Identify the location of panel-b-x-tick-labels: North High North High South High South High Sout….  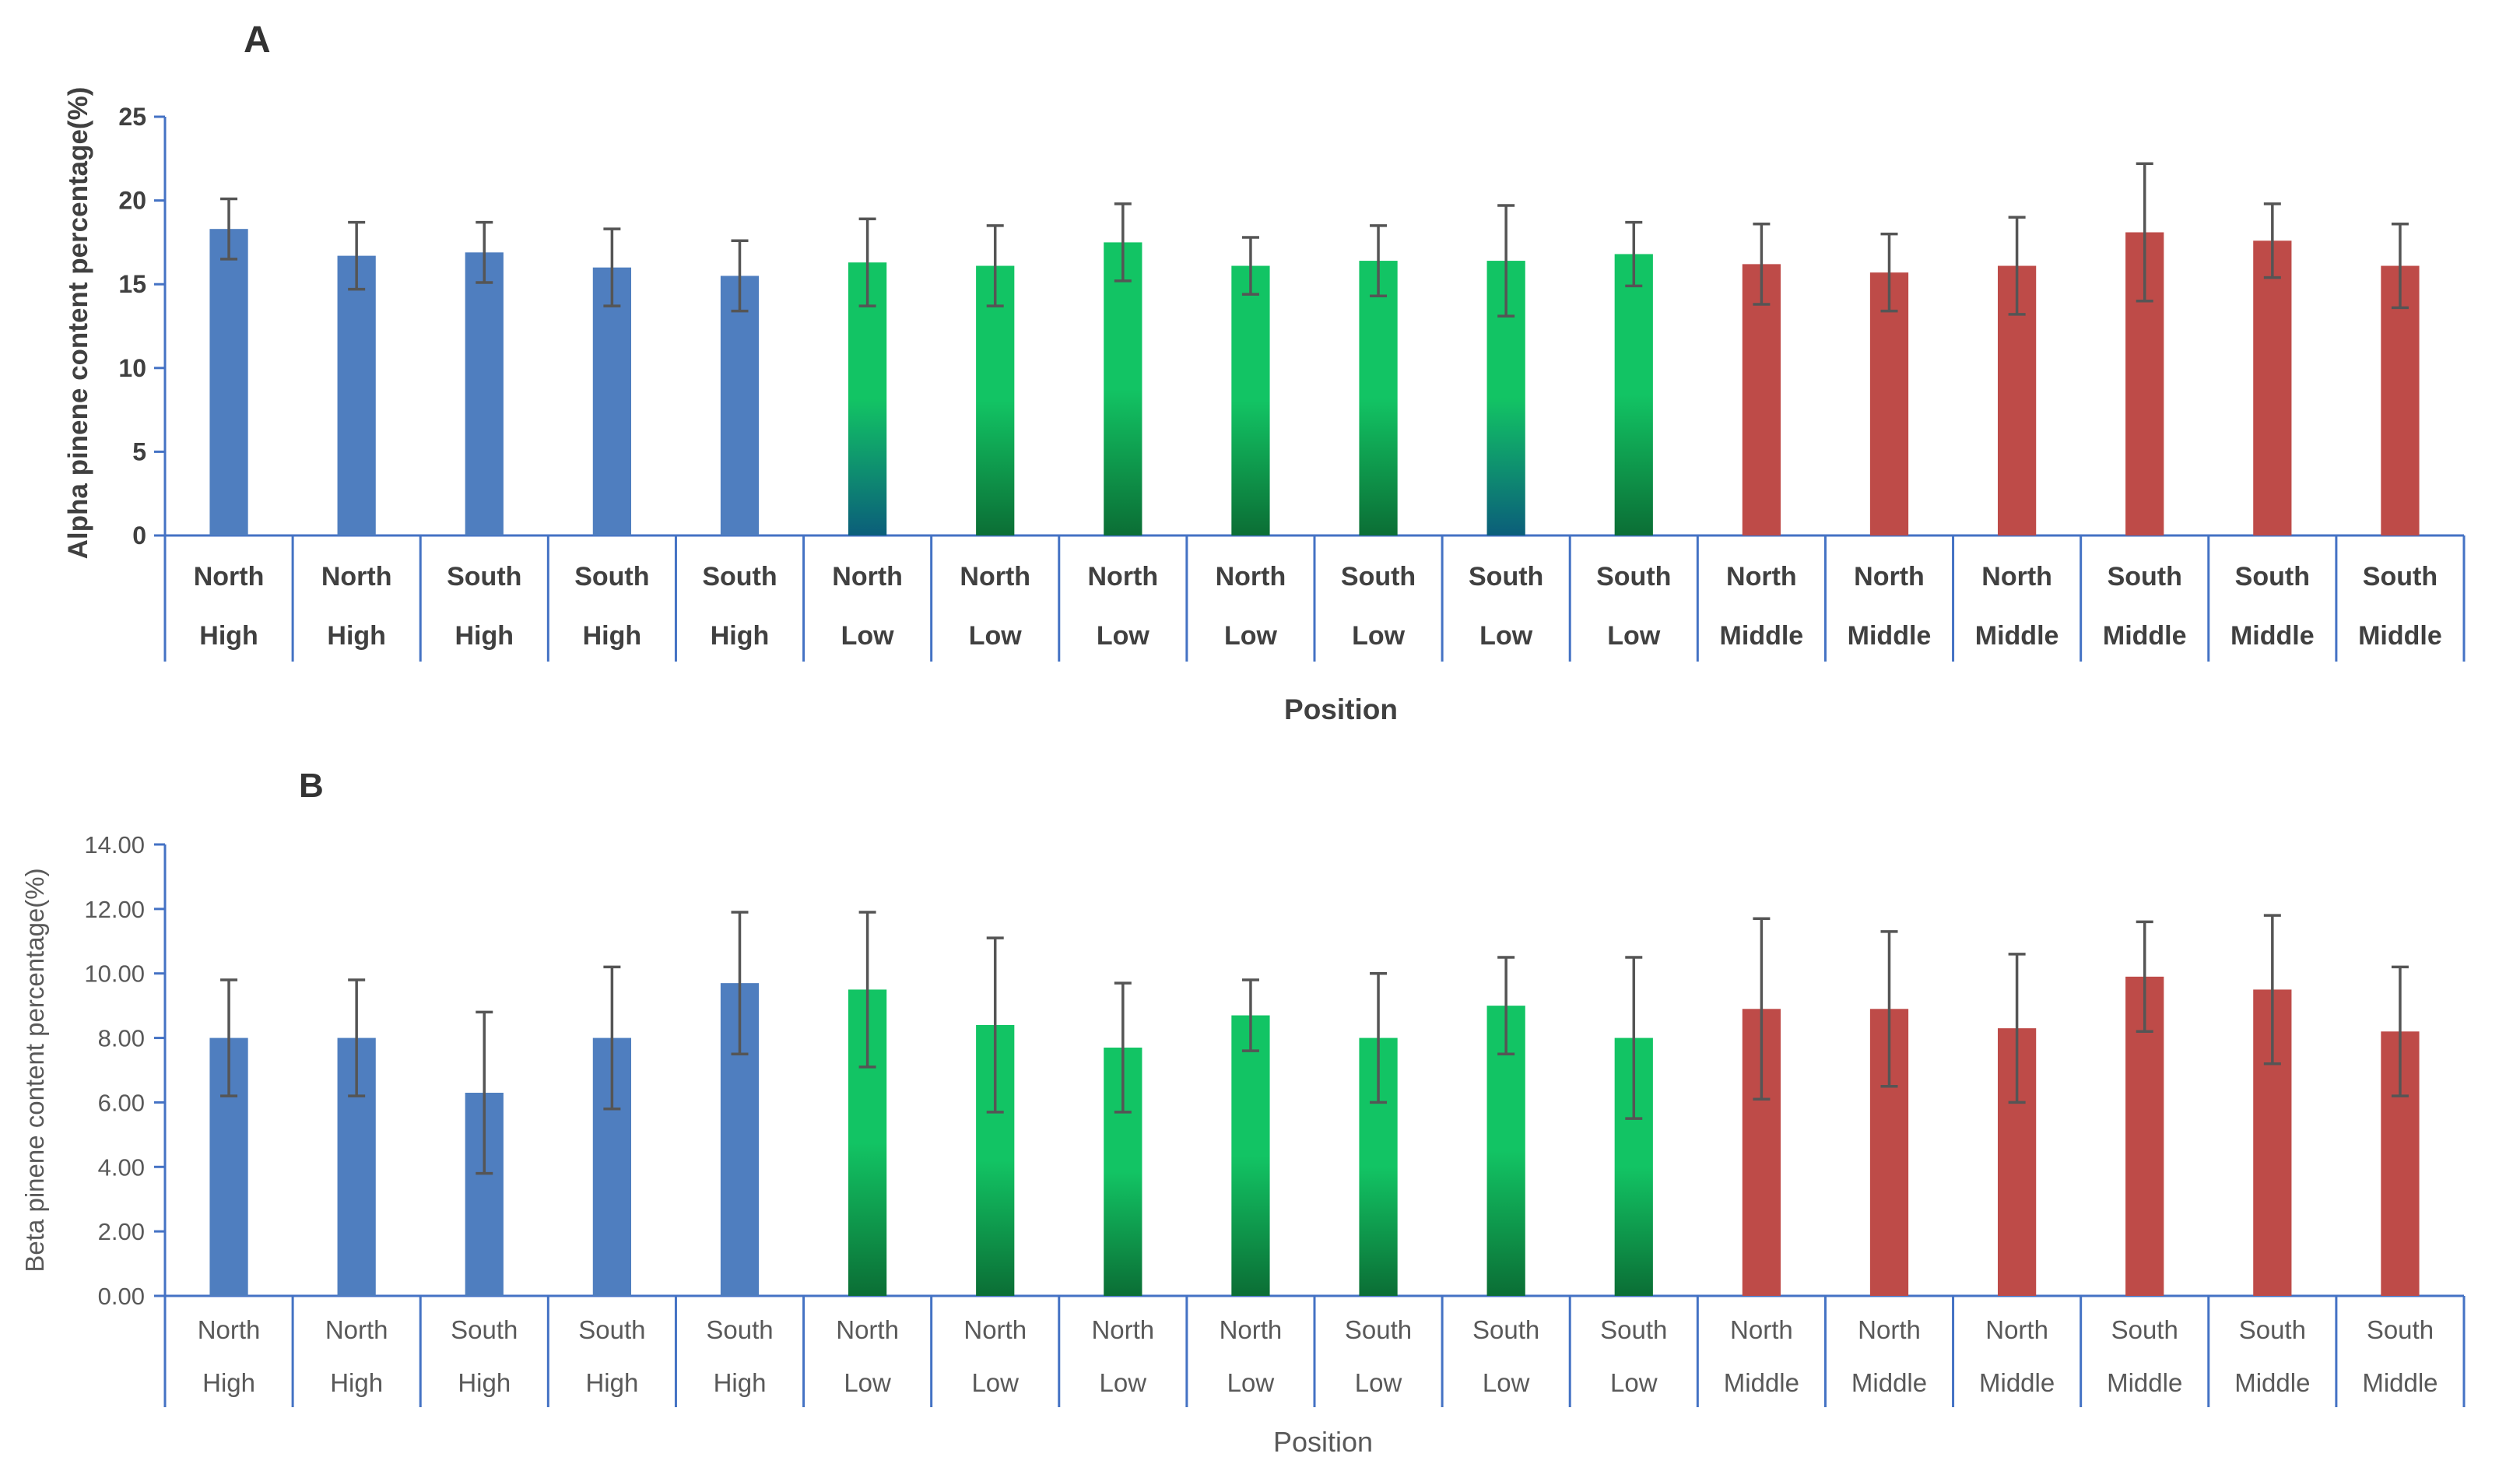
(1318, 1356).